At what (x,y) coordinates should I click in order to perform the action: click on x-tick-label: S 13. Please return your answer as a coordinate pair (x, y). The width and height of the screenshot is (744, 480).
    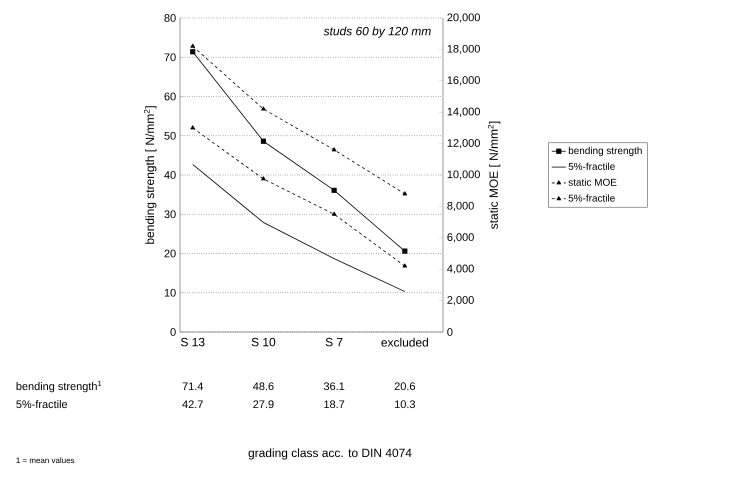
    Looking at the image, I should click on (192, 342).